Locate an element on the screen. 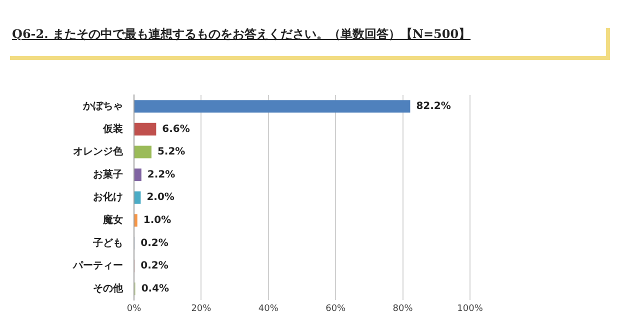 This screenshot has height=321, width=640. x-tick-label: 0% is located at coordinates (134, 309).